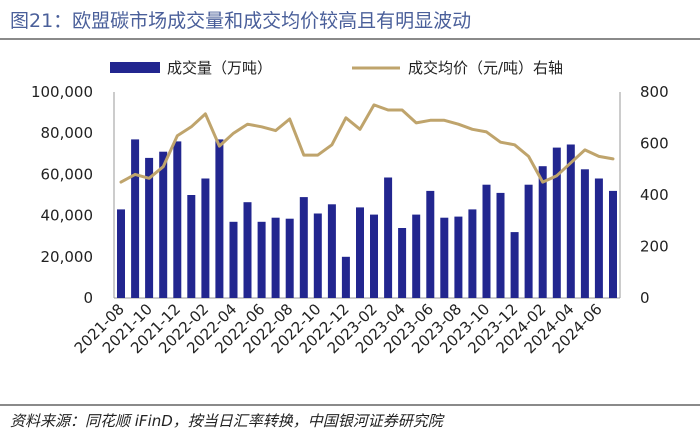 The width and height of the screenshot is (700, 440). I want to click on right-tick-label: 200, so click(654, 247).